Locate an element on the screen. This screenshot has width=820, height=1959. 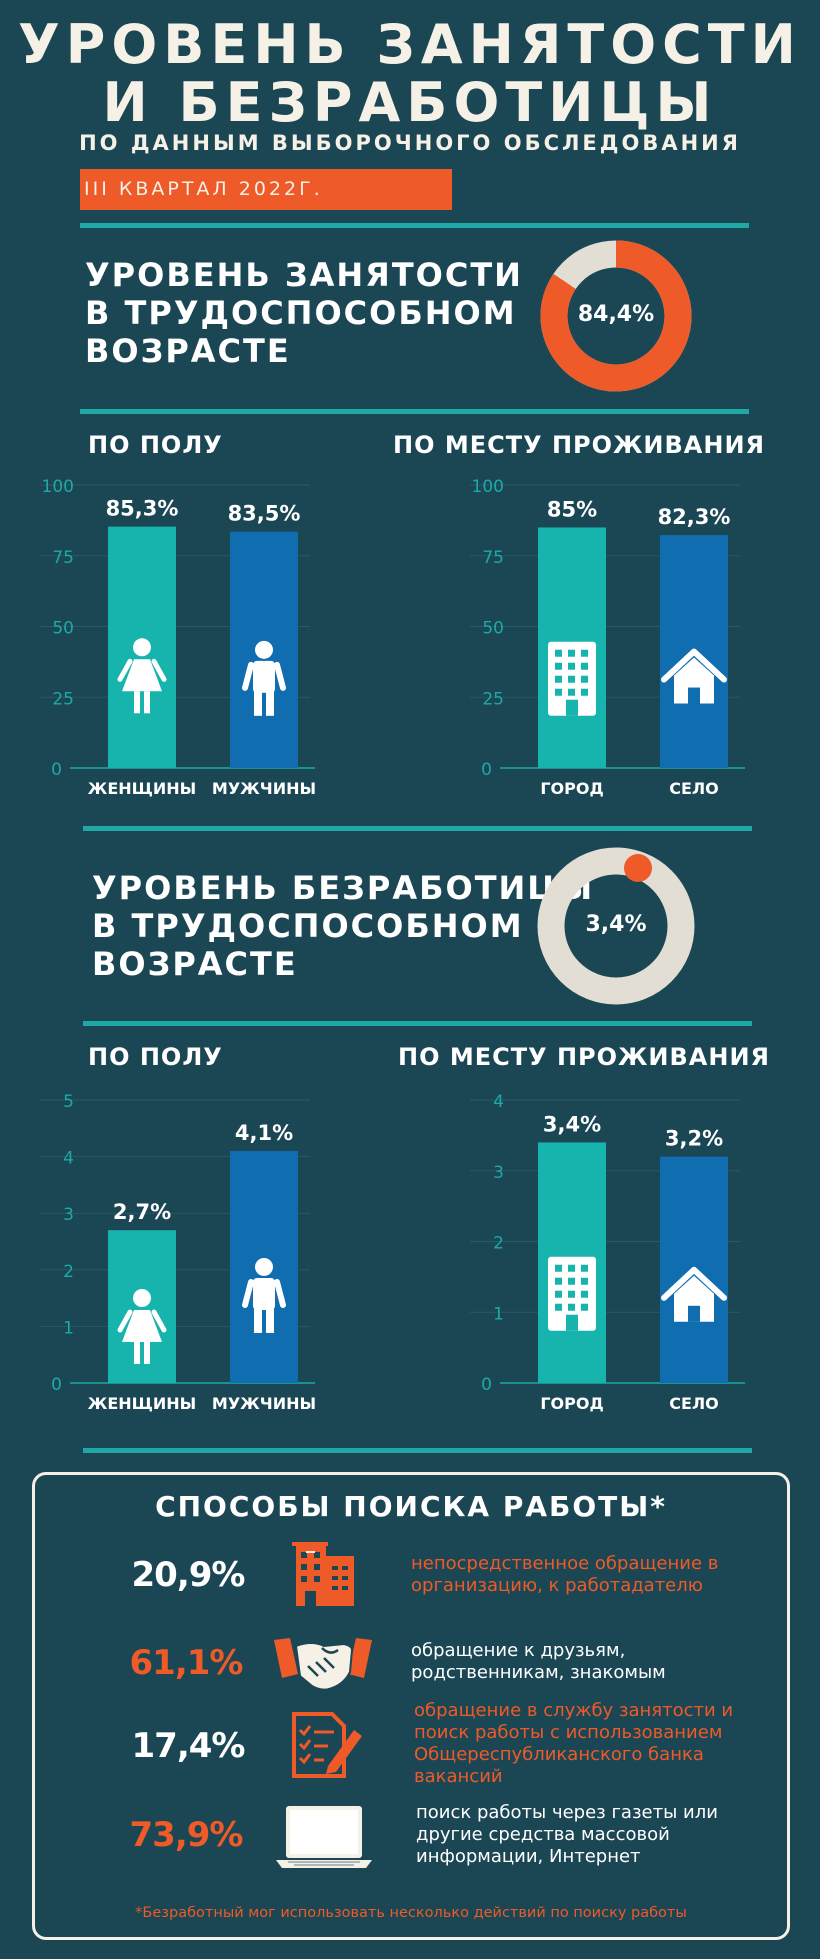
y-tick-label: 4 is located at coordinates (68, 1159).